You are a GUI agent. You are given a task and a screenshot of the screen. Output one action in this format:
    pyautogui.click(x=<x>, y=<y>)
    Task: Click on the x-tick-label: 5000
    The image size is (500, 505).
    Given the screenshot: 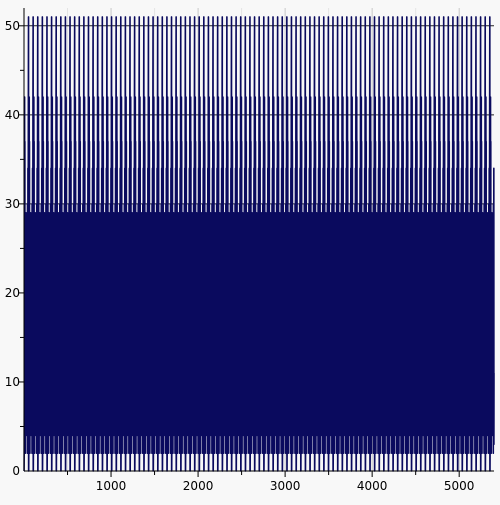 What is the action you would take?
    pyautogui.click(x=459, y=486)
    